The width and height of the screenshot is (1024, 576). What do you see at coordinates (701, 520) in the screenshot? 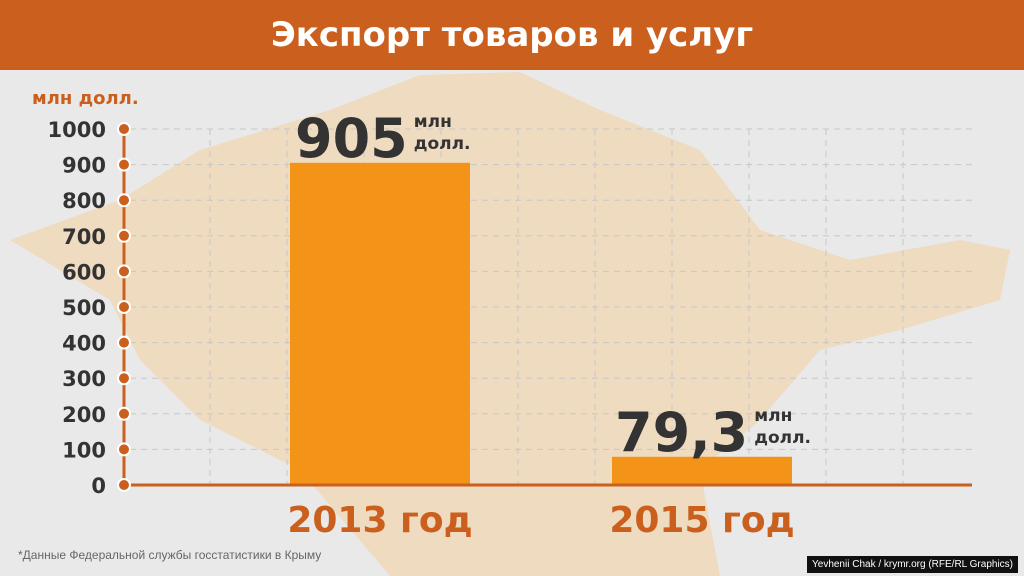
I see `x-tick-label: 2015 год` at bounding box center [701, 520].